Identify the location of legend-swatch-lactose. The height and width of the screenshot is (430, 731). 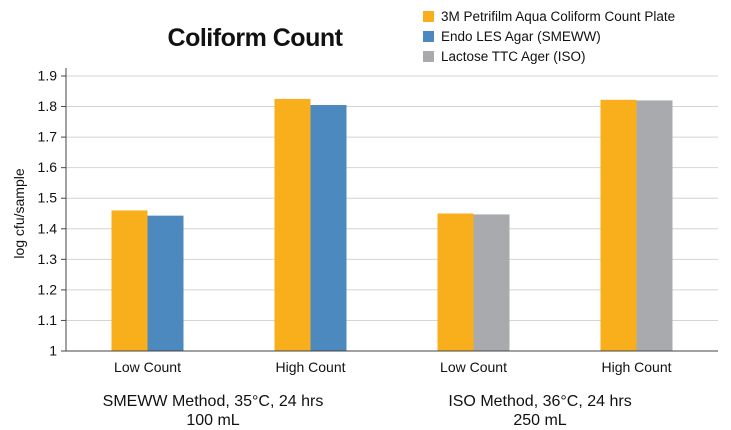
(428, 56).